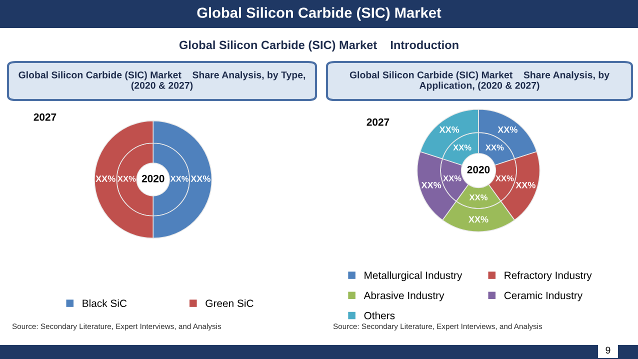 Image resolution: width=638 pixels, height=359 pixels. What do you see at coordinates (608, 350) in the screenshot?
I see `text: 9` at bounding box center [608, 350].